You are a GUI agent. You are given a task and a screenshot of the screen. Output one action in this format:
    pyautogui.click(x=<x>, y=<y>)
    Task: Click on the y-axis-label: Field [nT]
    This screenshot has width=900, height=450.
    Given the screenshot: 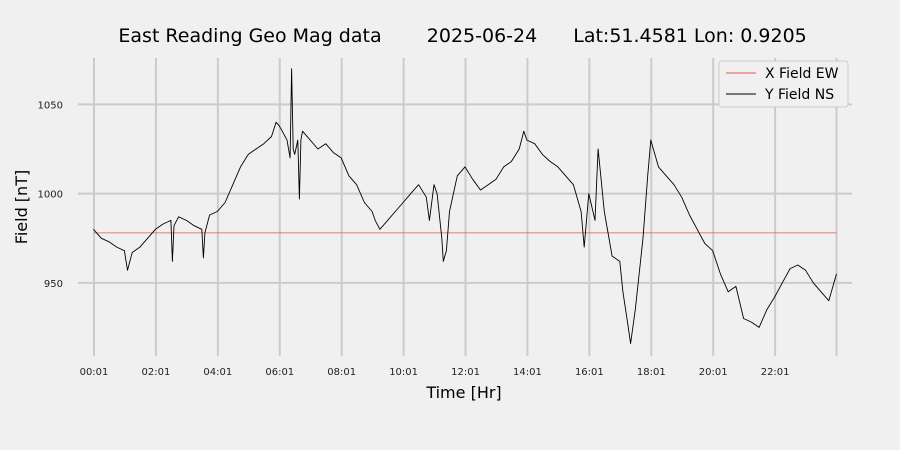 What is the action you would take?
    pyautogui.click(x=21, y=207)
    